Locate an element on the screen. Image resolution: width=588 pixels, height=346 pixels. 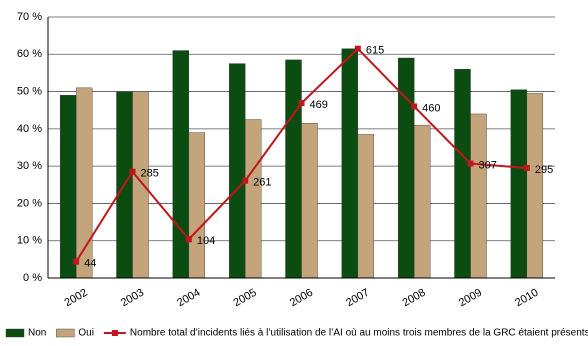
x-tick-label: 2008 is located at coordinates (414, 298).